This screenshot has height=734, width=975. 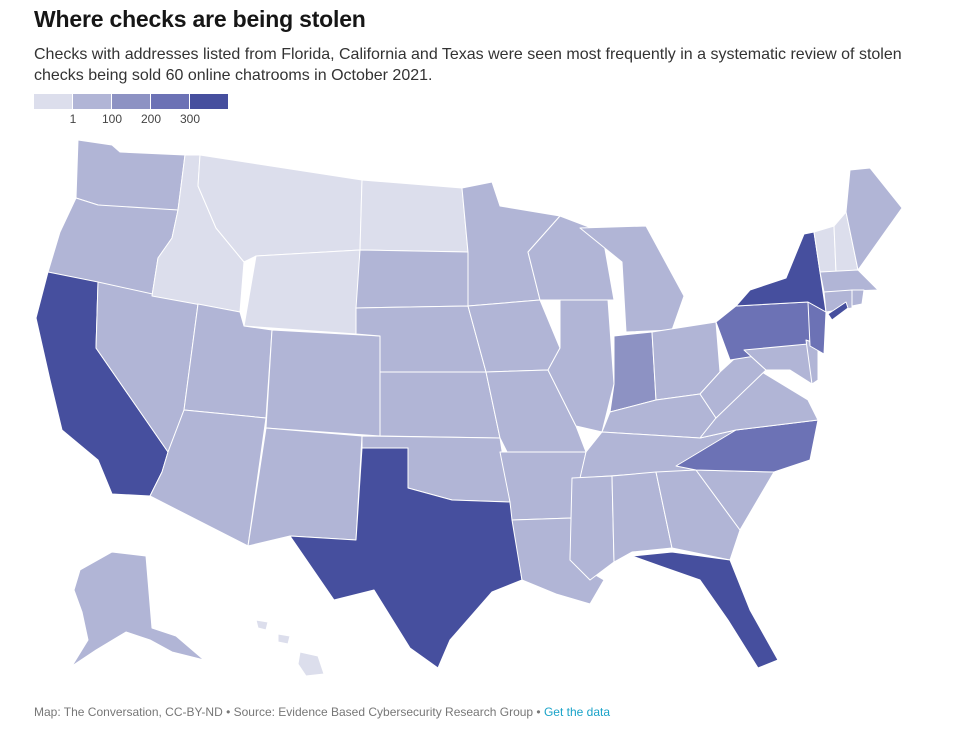 I want to click on state-illinois, so click(x=581, y=366).